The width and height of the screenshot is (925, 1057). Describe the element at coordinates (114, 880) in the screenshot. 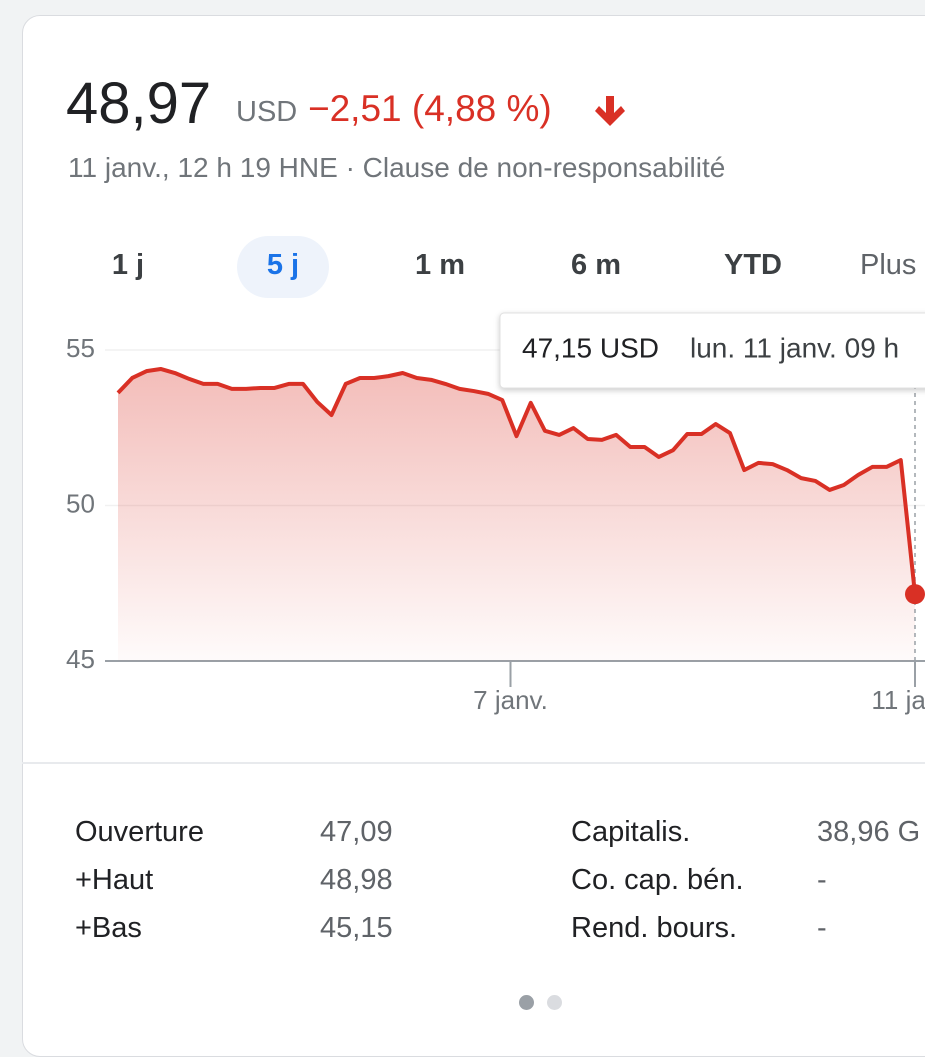

I see `stat-label: +Haut` at that location.